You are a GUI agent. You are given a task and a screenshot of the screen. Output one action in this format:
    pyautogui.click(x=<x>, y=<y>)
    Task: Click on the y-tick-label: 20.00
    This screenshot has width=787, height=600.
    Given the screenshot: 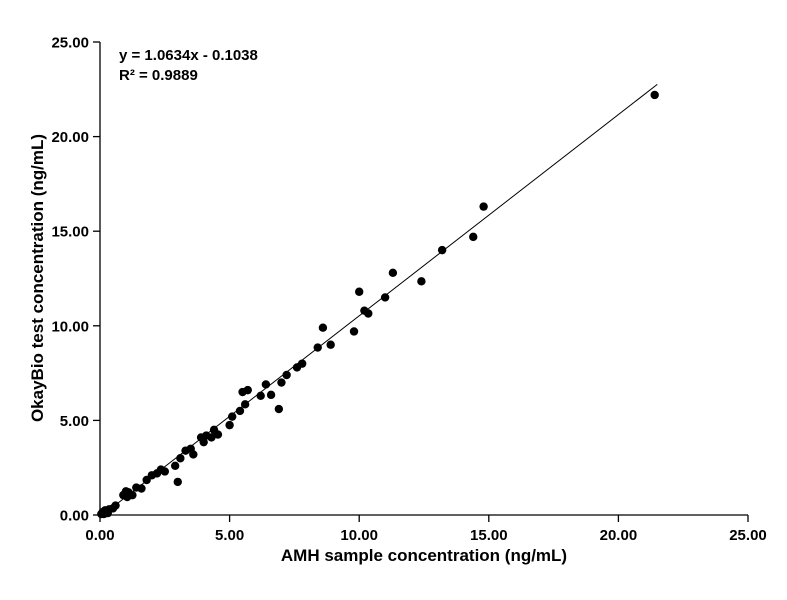 What is the action you would take?
    pyautogui.click(x=70, y=137)
    